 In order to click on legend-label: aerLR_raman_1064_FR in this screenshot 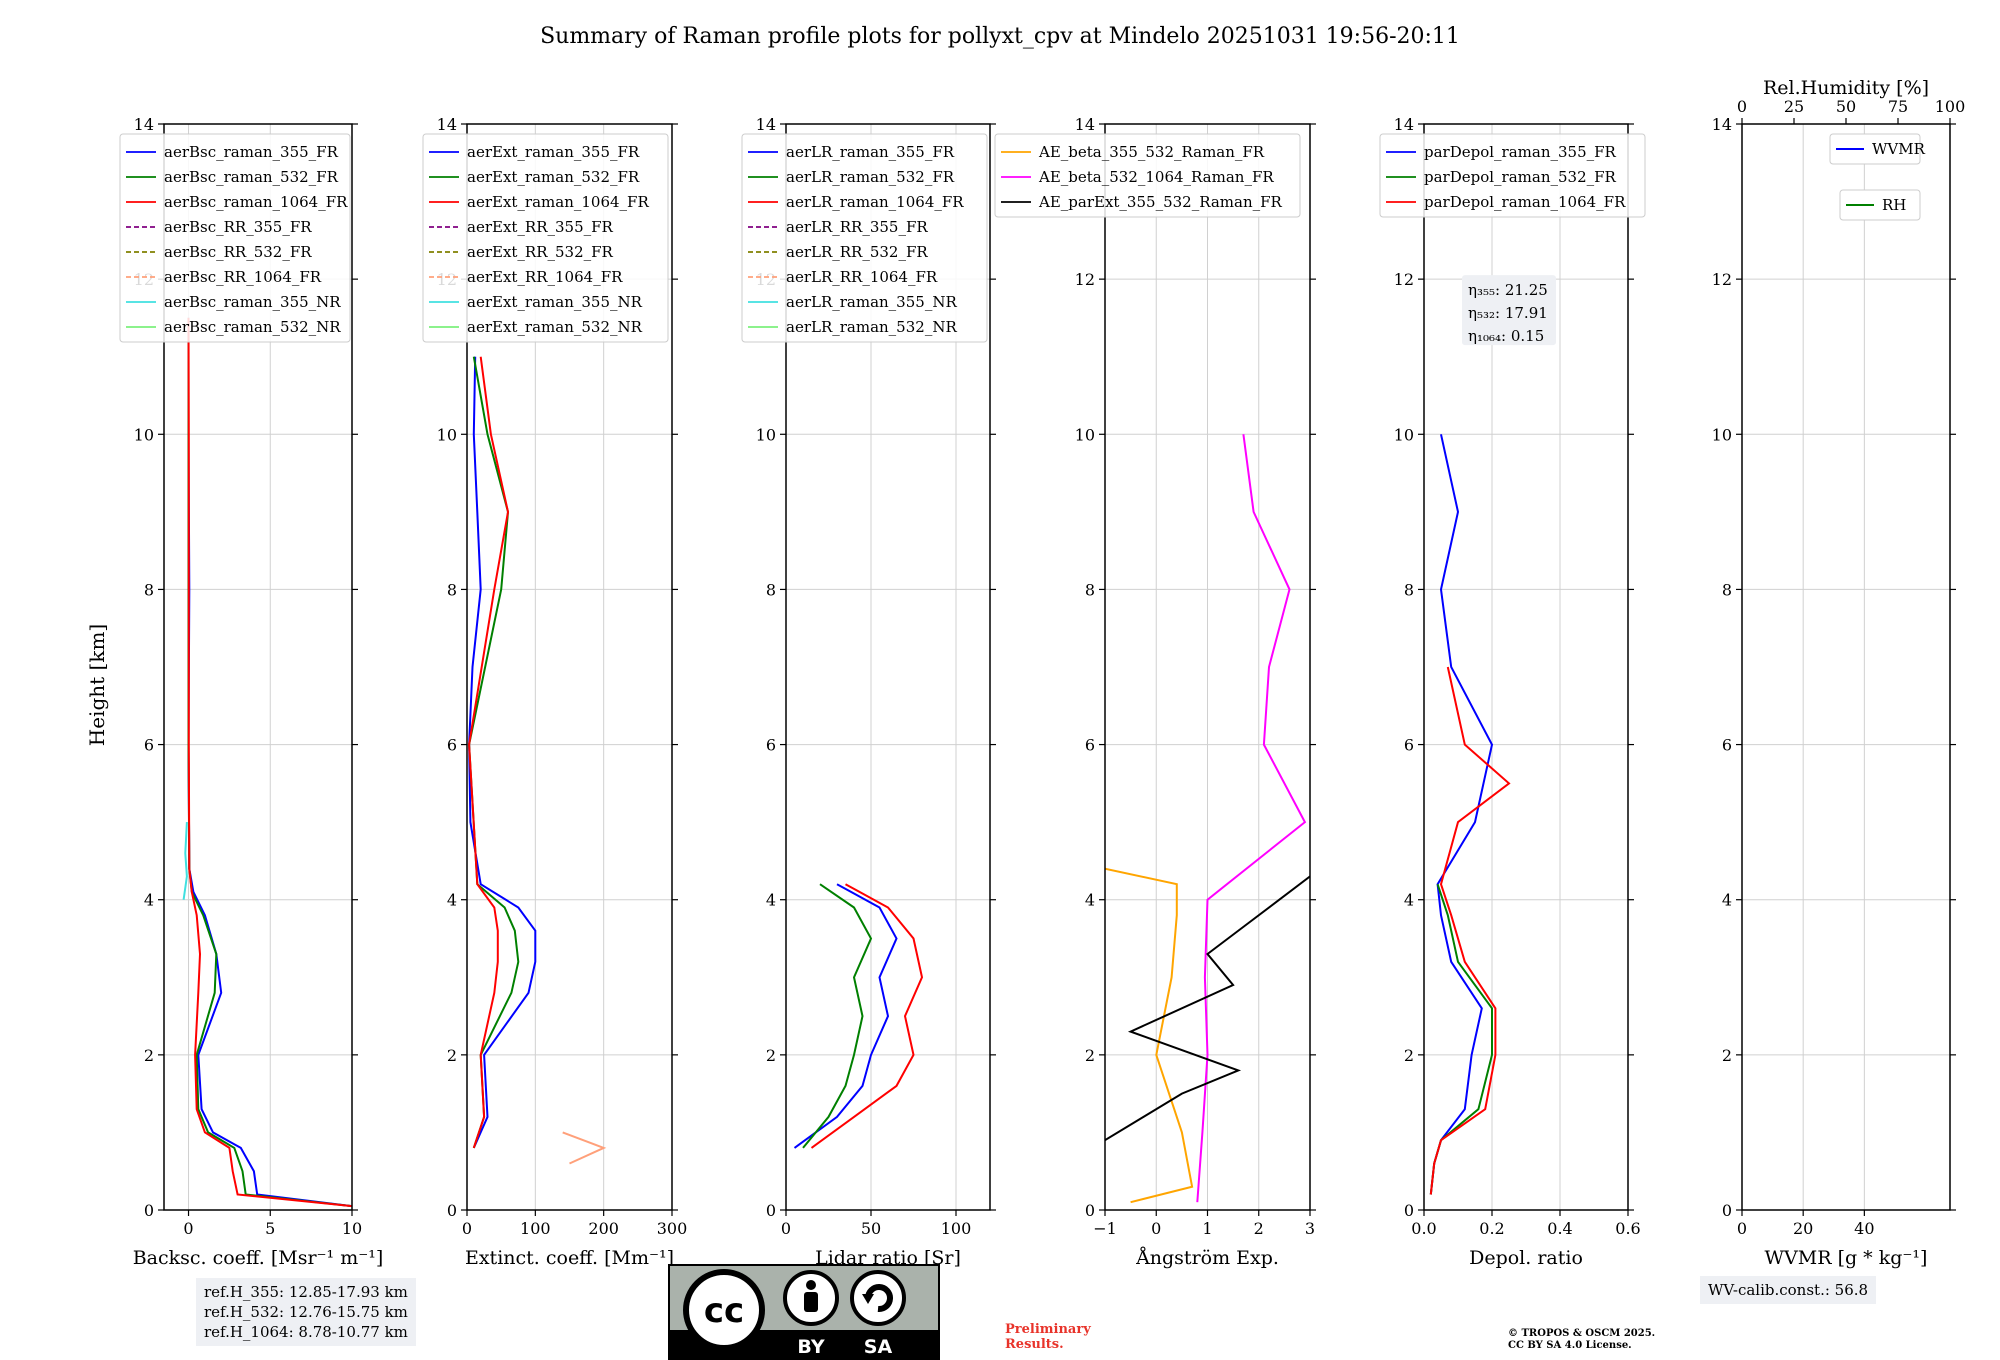, I will do `click(875, 202)`.